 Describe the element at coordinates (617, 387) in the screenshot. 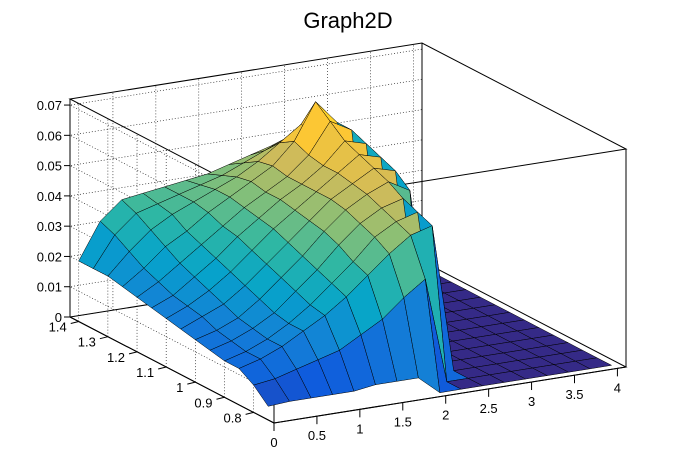

I see `x-tick-label: 4` at that location.